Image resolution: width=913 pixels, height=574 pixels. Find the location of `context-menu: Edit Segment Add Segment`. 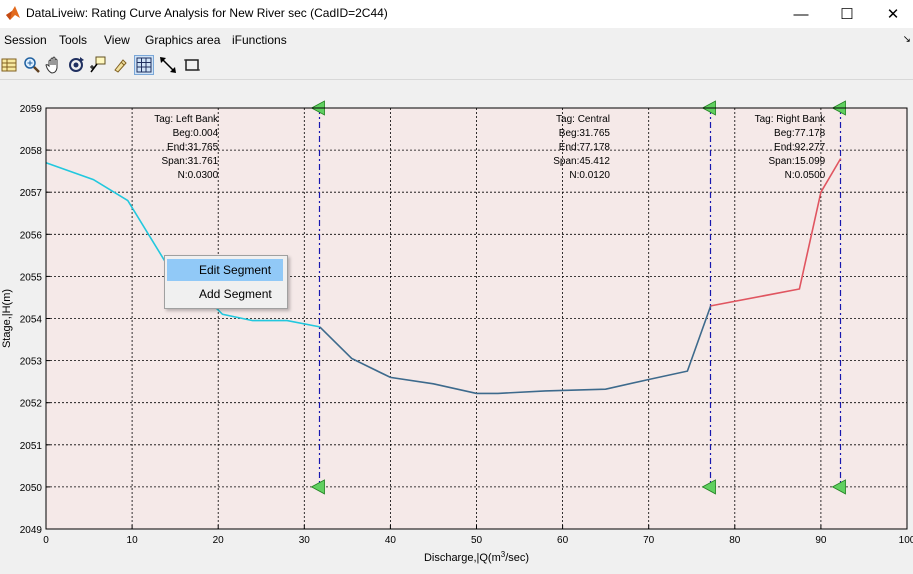

context-menu: Edit Segment Add Segment is located at coordinates (226, 282).